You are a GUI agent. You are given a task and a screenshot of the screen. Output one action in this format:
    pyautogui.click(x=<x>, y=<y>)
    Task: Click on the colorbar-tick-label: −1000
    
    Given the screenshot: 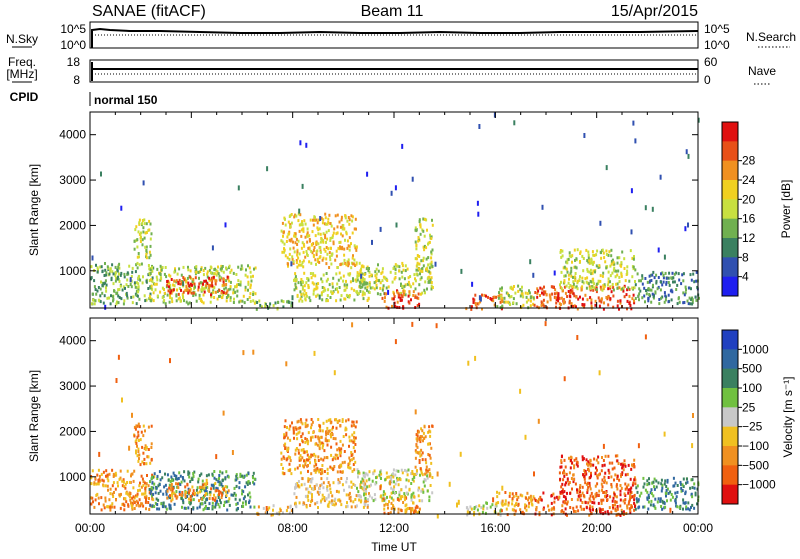 What is the action you would take?
    pyautogui.click(x=759, y=485)
    